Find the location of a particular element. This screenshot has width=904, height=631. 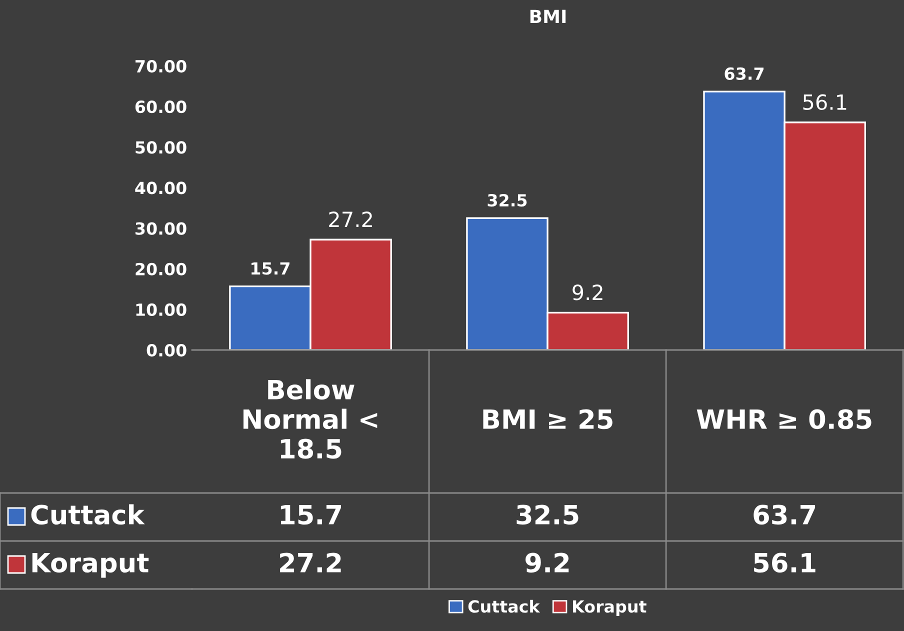

text: 63.7 is located at coordinates (785, 514).